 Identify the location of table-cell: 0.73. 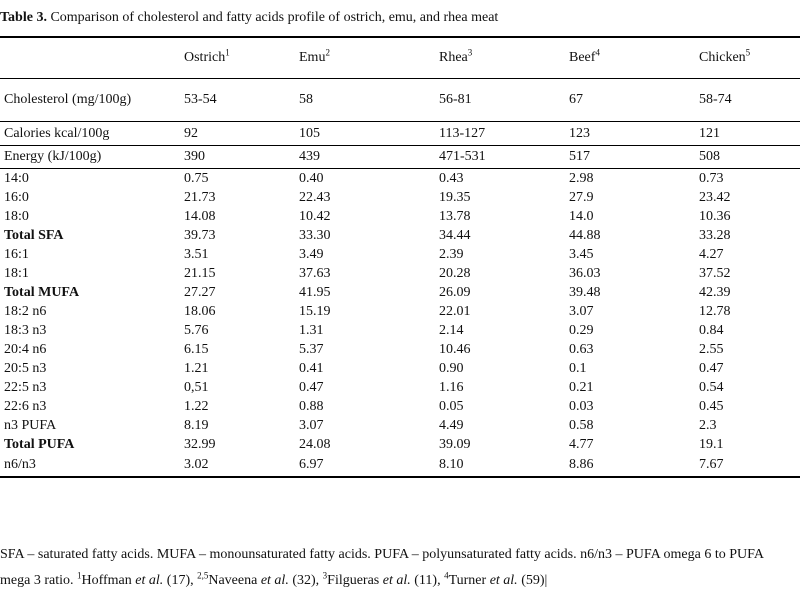
(711, 178).